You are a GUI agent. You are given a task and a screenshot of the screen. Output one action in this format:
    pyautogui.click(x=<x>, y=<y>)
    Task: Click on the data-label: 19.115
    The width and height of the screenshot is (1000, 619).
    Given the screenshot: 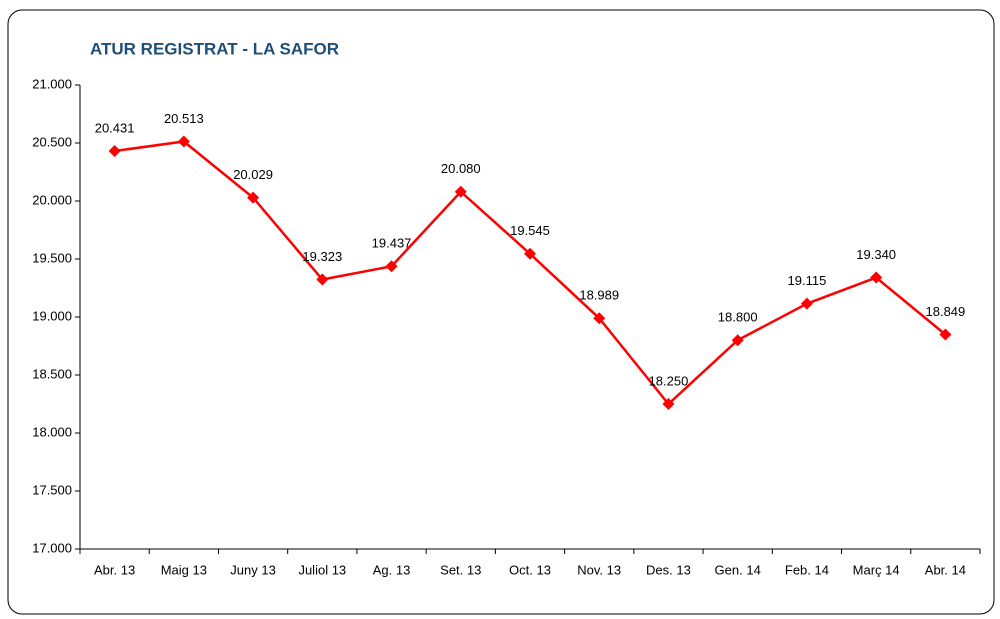 What is the action you would take?
    pyautogui.click(x=807, y=280)
    